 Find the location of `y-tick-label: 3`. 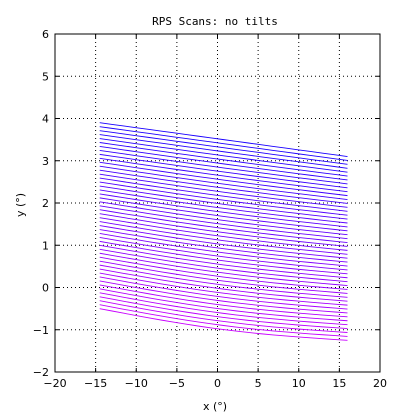

y-tick-label: 3 is located at coordinates (45, 161).